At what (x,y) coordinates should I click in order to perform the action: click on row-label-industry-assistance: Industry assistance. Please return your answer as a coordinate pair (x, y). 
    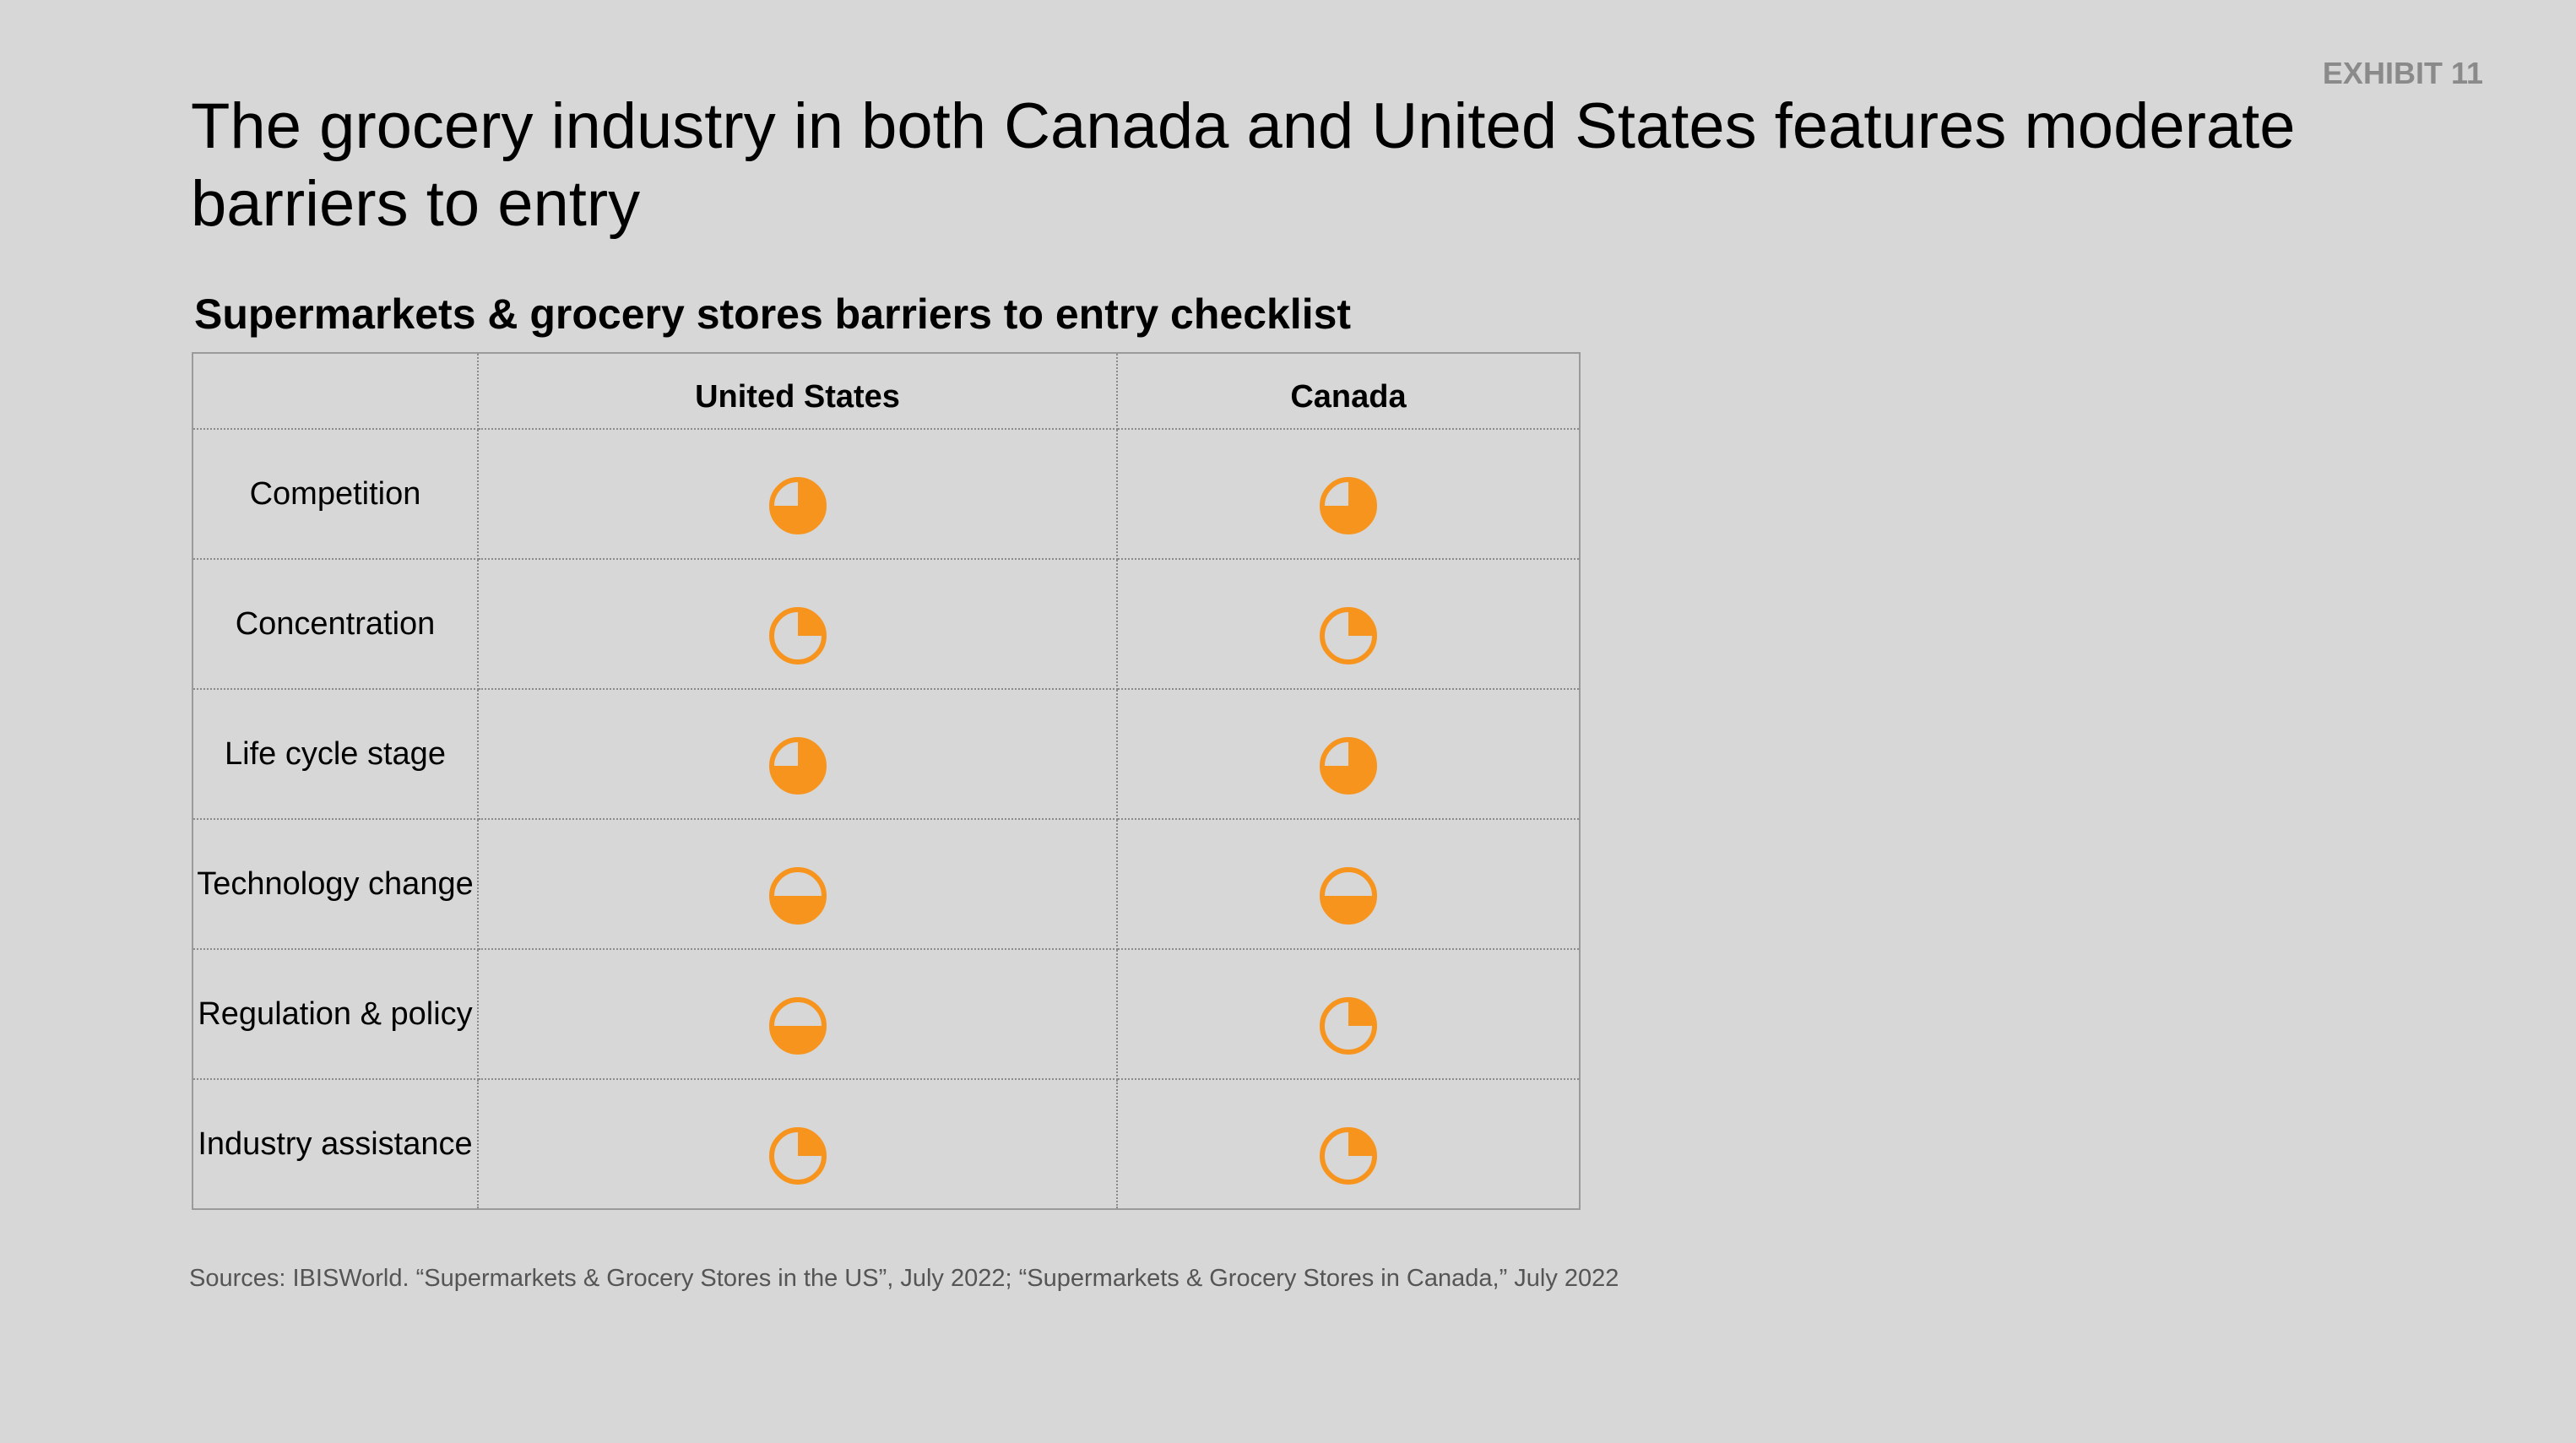
    Looking at the image, I should click on (335, 1144).